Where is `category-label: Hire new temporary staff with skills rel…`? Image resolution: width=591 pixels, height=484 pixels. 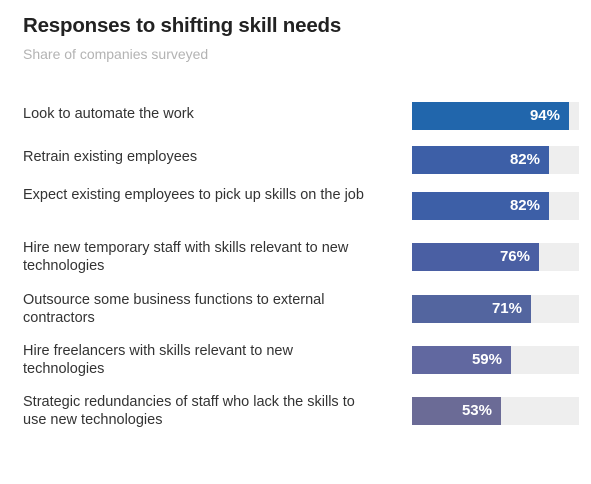
category-label: Hire new temporary staff with skills rel… is located at coordinates (186, 257).